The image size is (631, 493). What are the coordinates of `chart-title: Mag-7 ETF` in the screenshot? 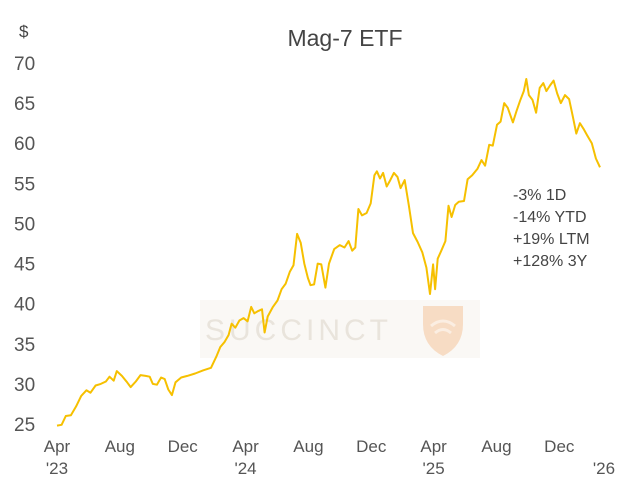 It's located at (344, 38).